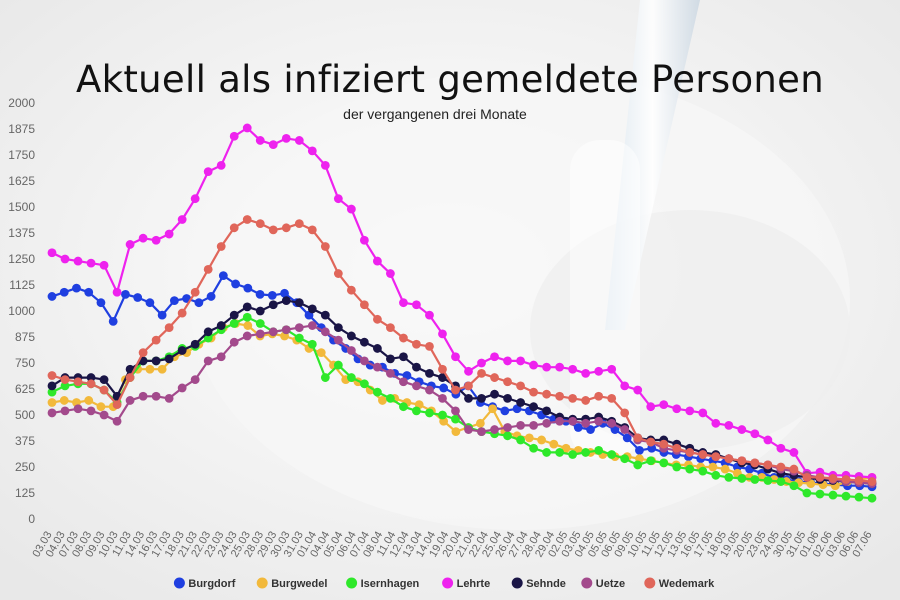  I want to click on legend-marker, so click(517, 583).